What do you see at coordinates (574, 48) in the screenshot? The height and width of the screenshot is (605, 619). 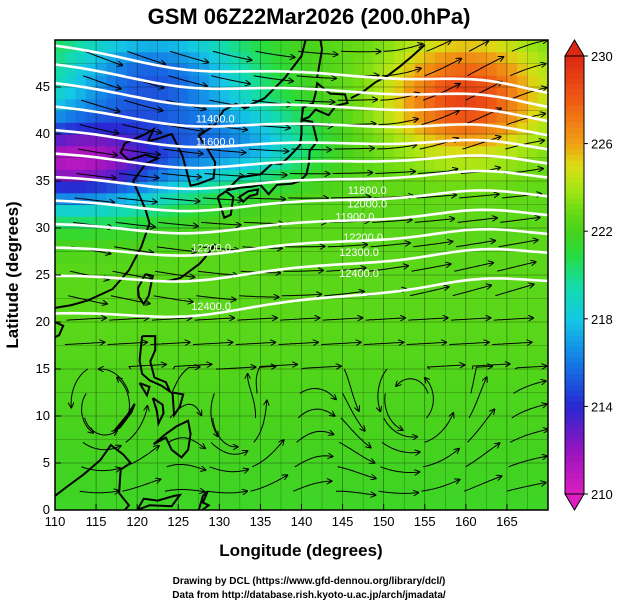 I see `colorbar-top-arrow` at bounding box center [574, 48].